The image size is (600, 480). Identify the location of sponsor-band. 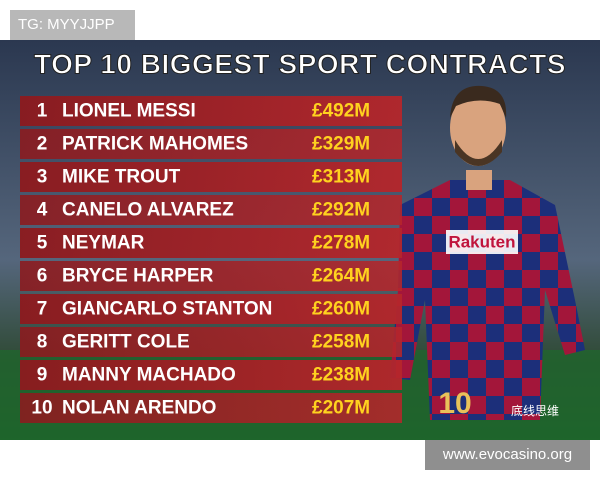
(482, 242).